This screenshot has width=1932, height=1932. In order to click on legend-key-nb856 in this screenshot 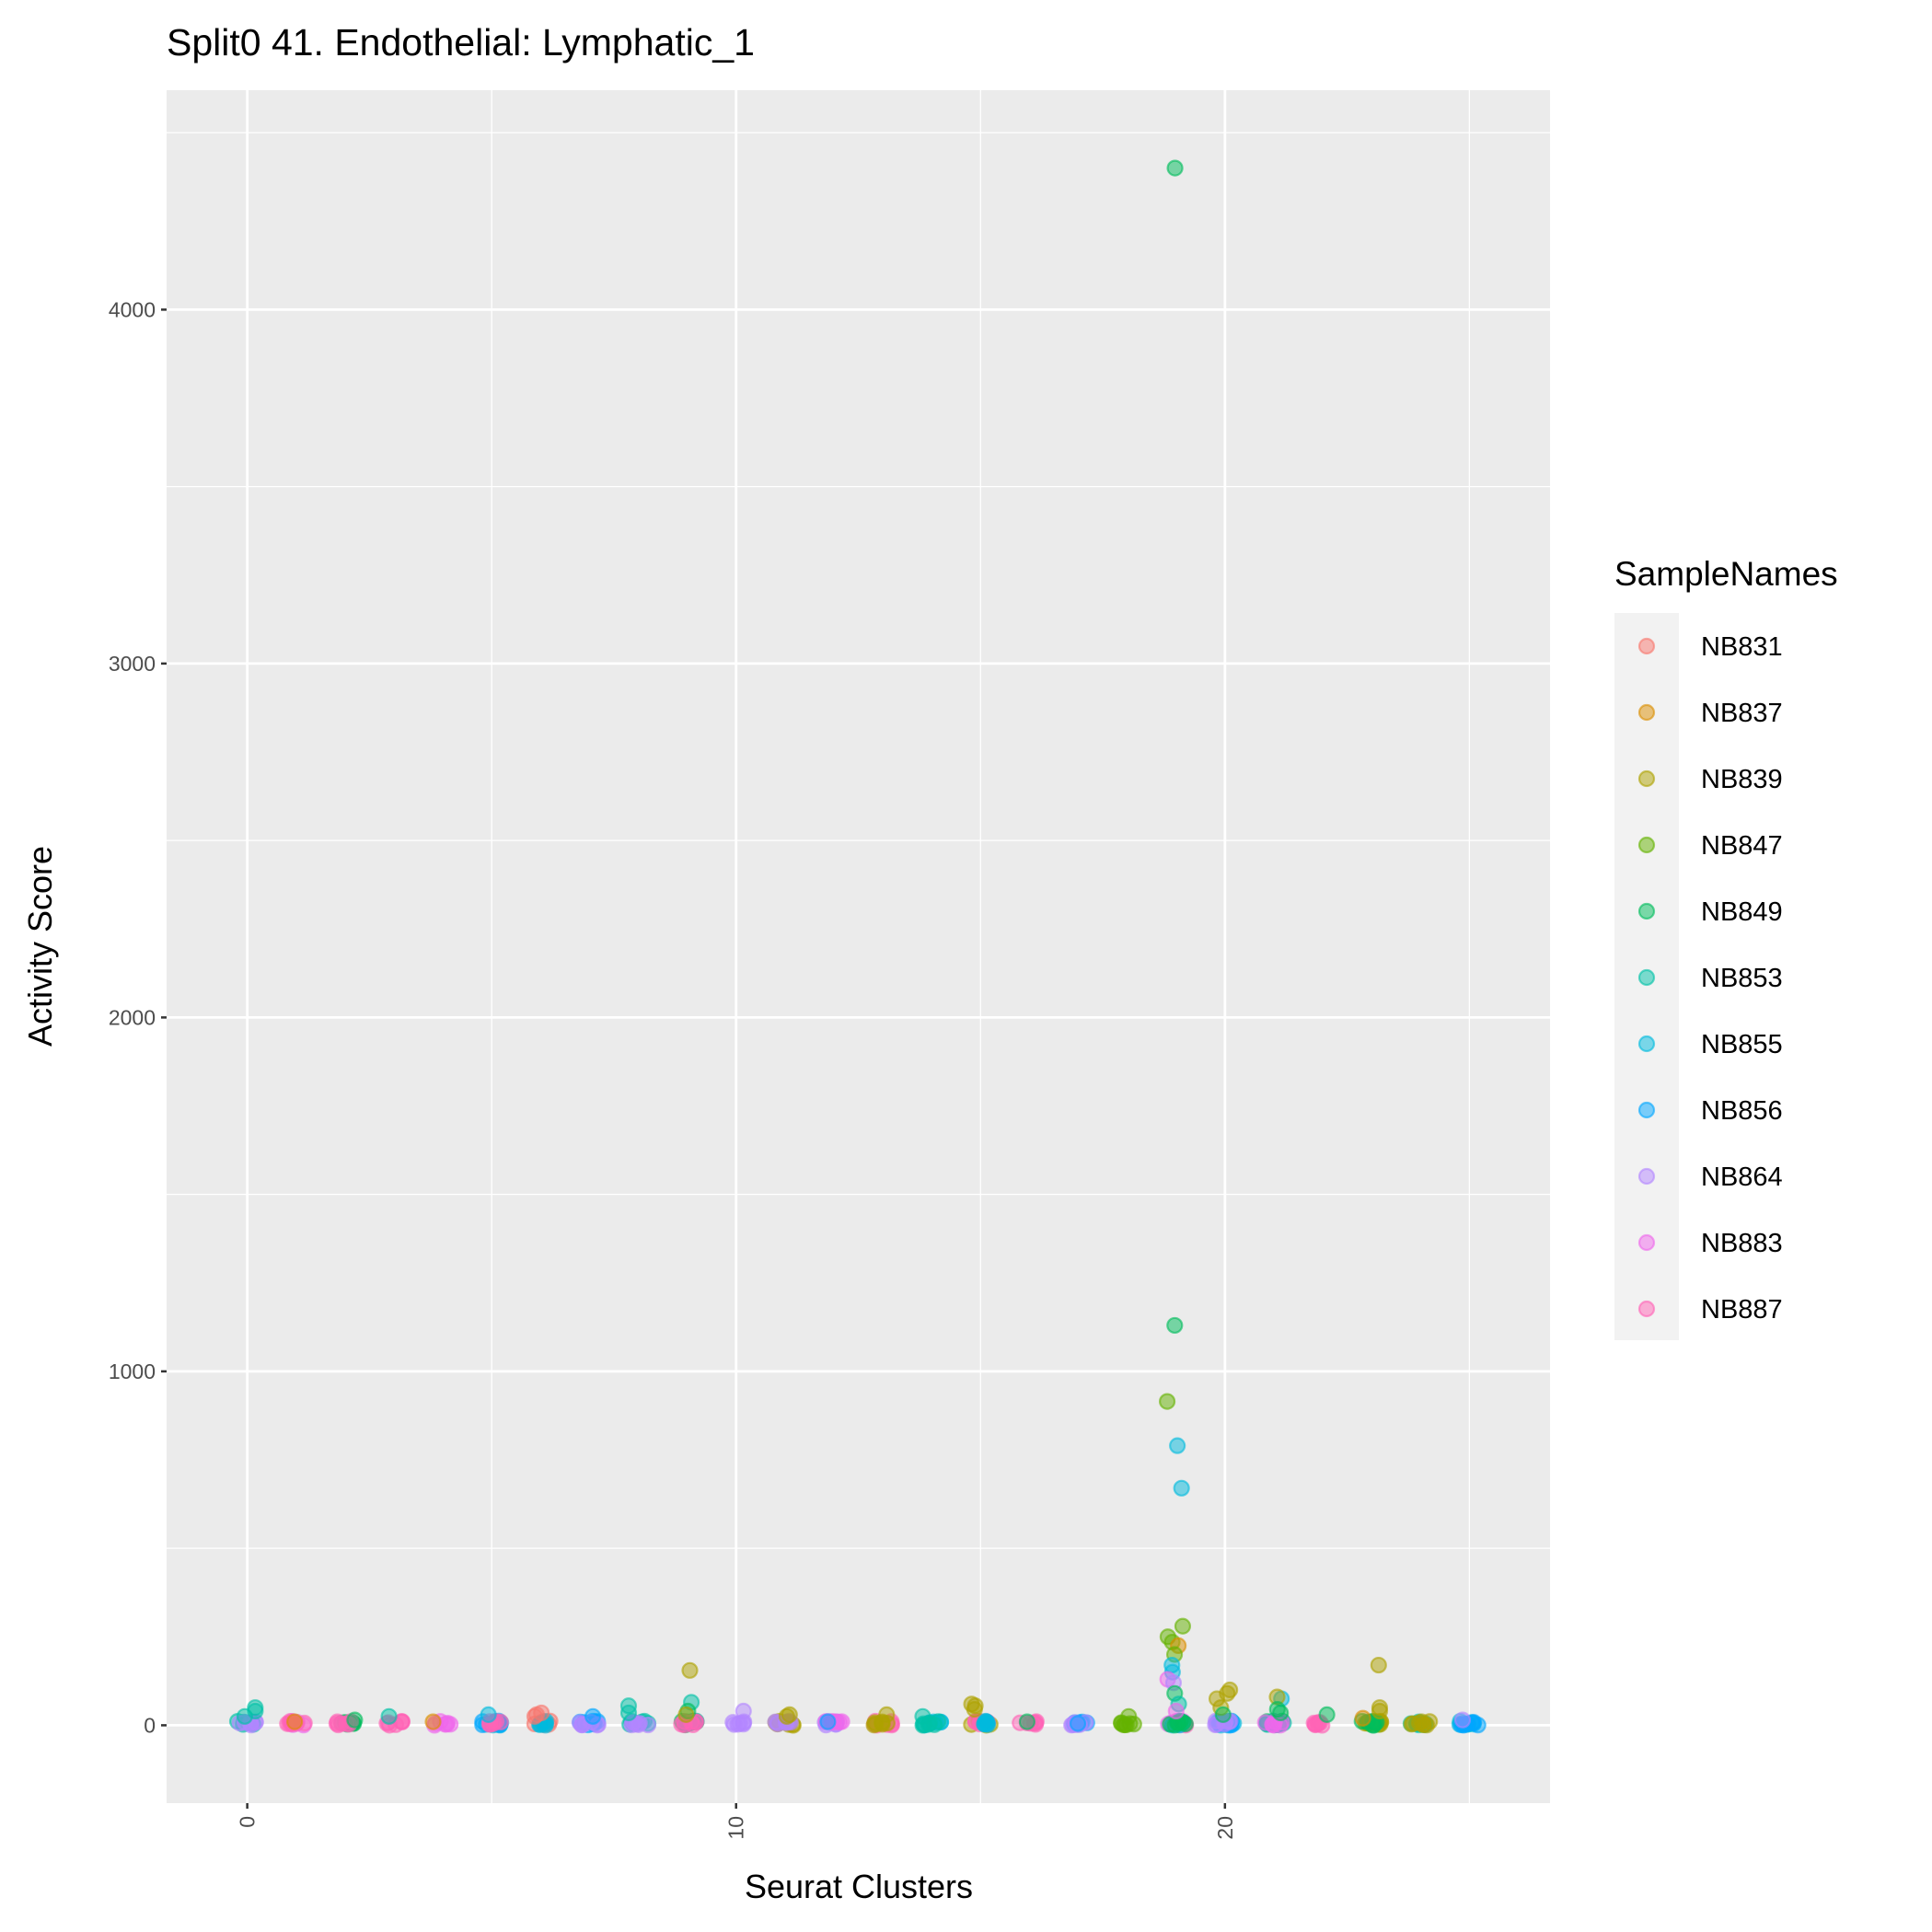, I will do `click(1647, 1110)`.